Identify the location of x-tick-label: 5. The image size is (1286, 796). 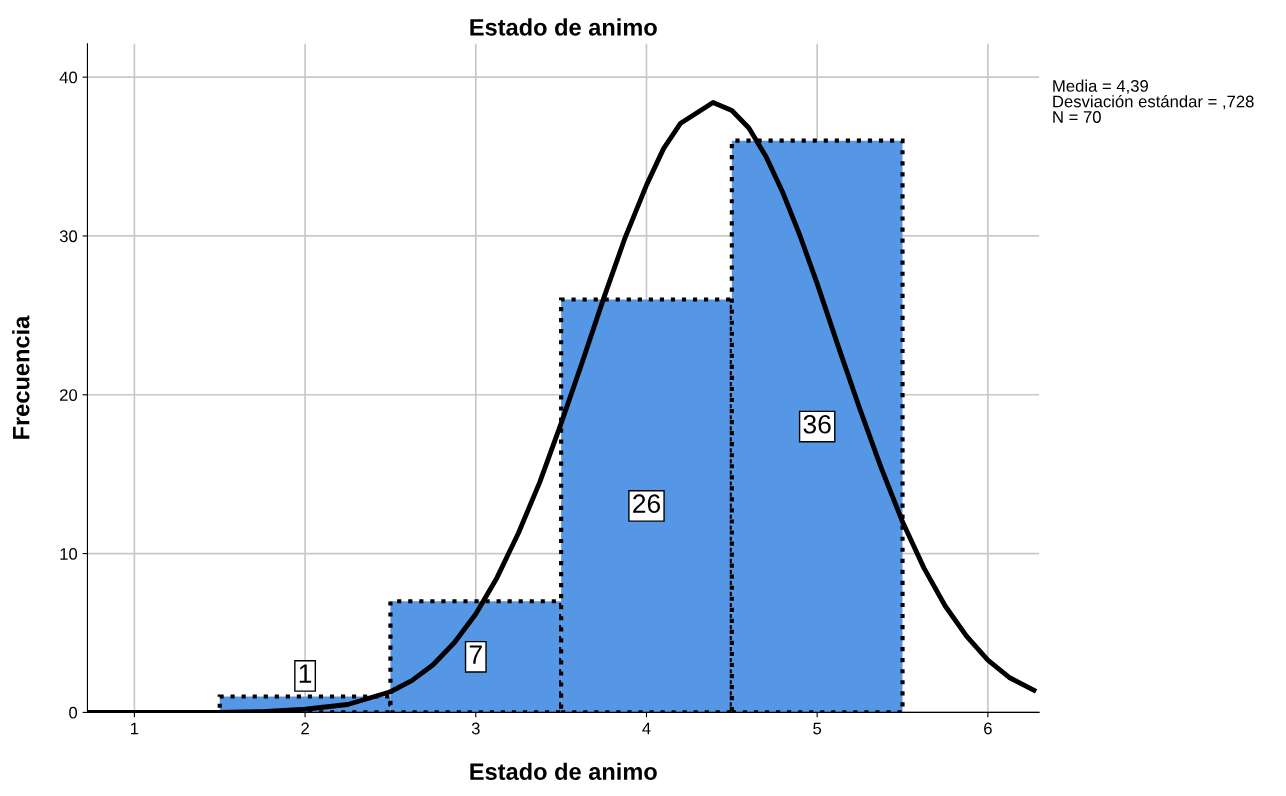
(817, 728).